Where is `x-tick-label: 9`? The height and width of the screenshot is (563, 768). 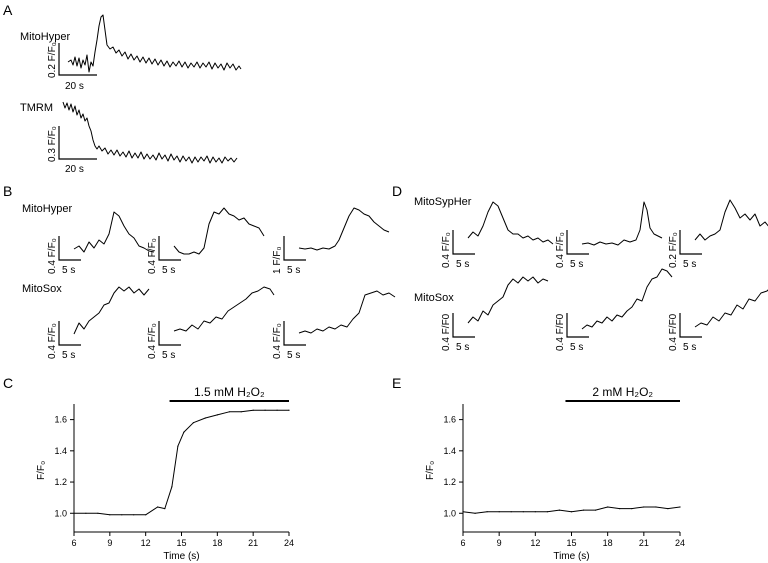
x-tick-label: 9 is located at coordinates (109, 543).